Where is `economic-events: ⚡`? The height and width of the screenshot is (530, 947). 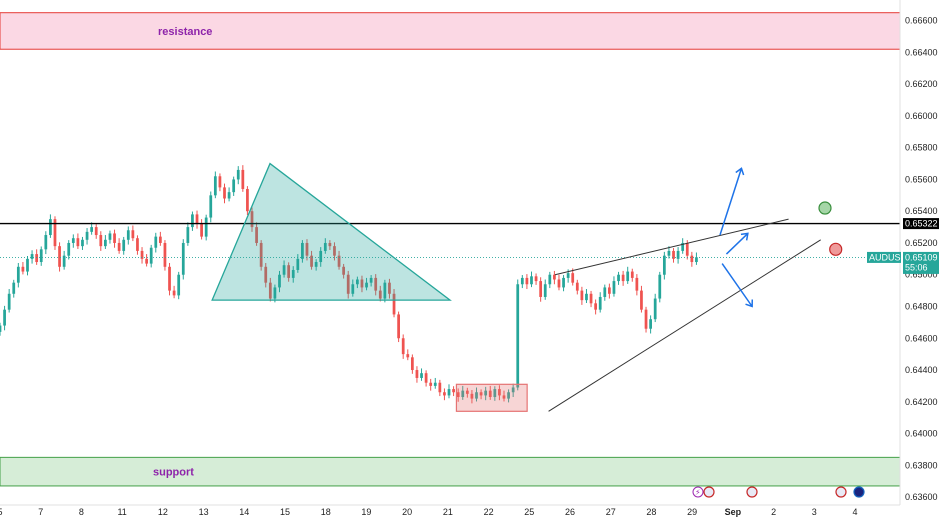
economic-events: ⚡ is located at coordinates (778, 492).